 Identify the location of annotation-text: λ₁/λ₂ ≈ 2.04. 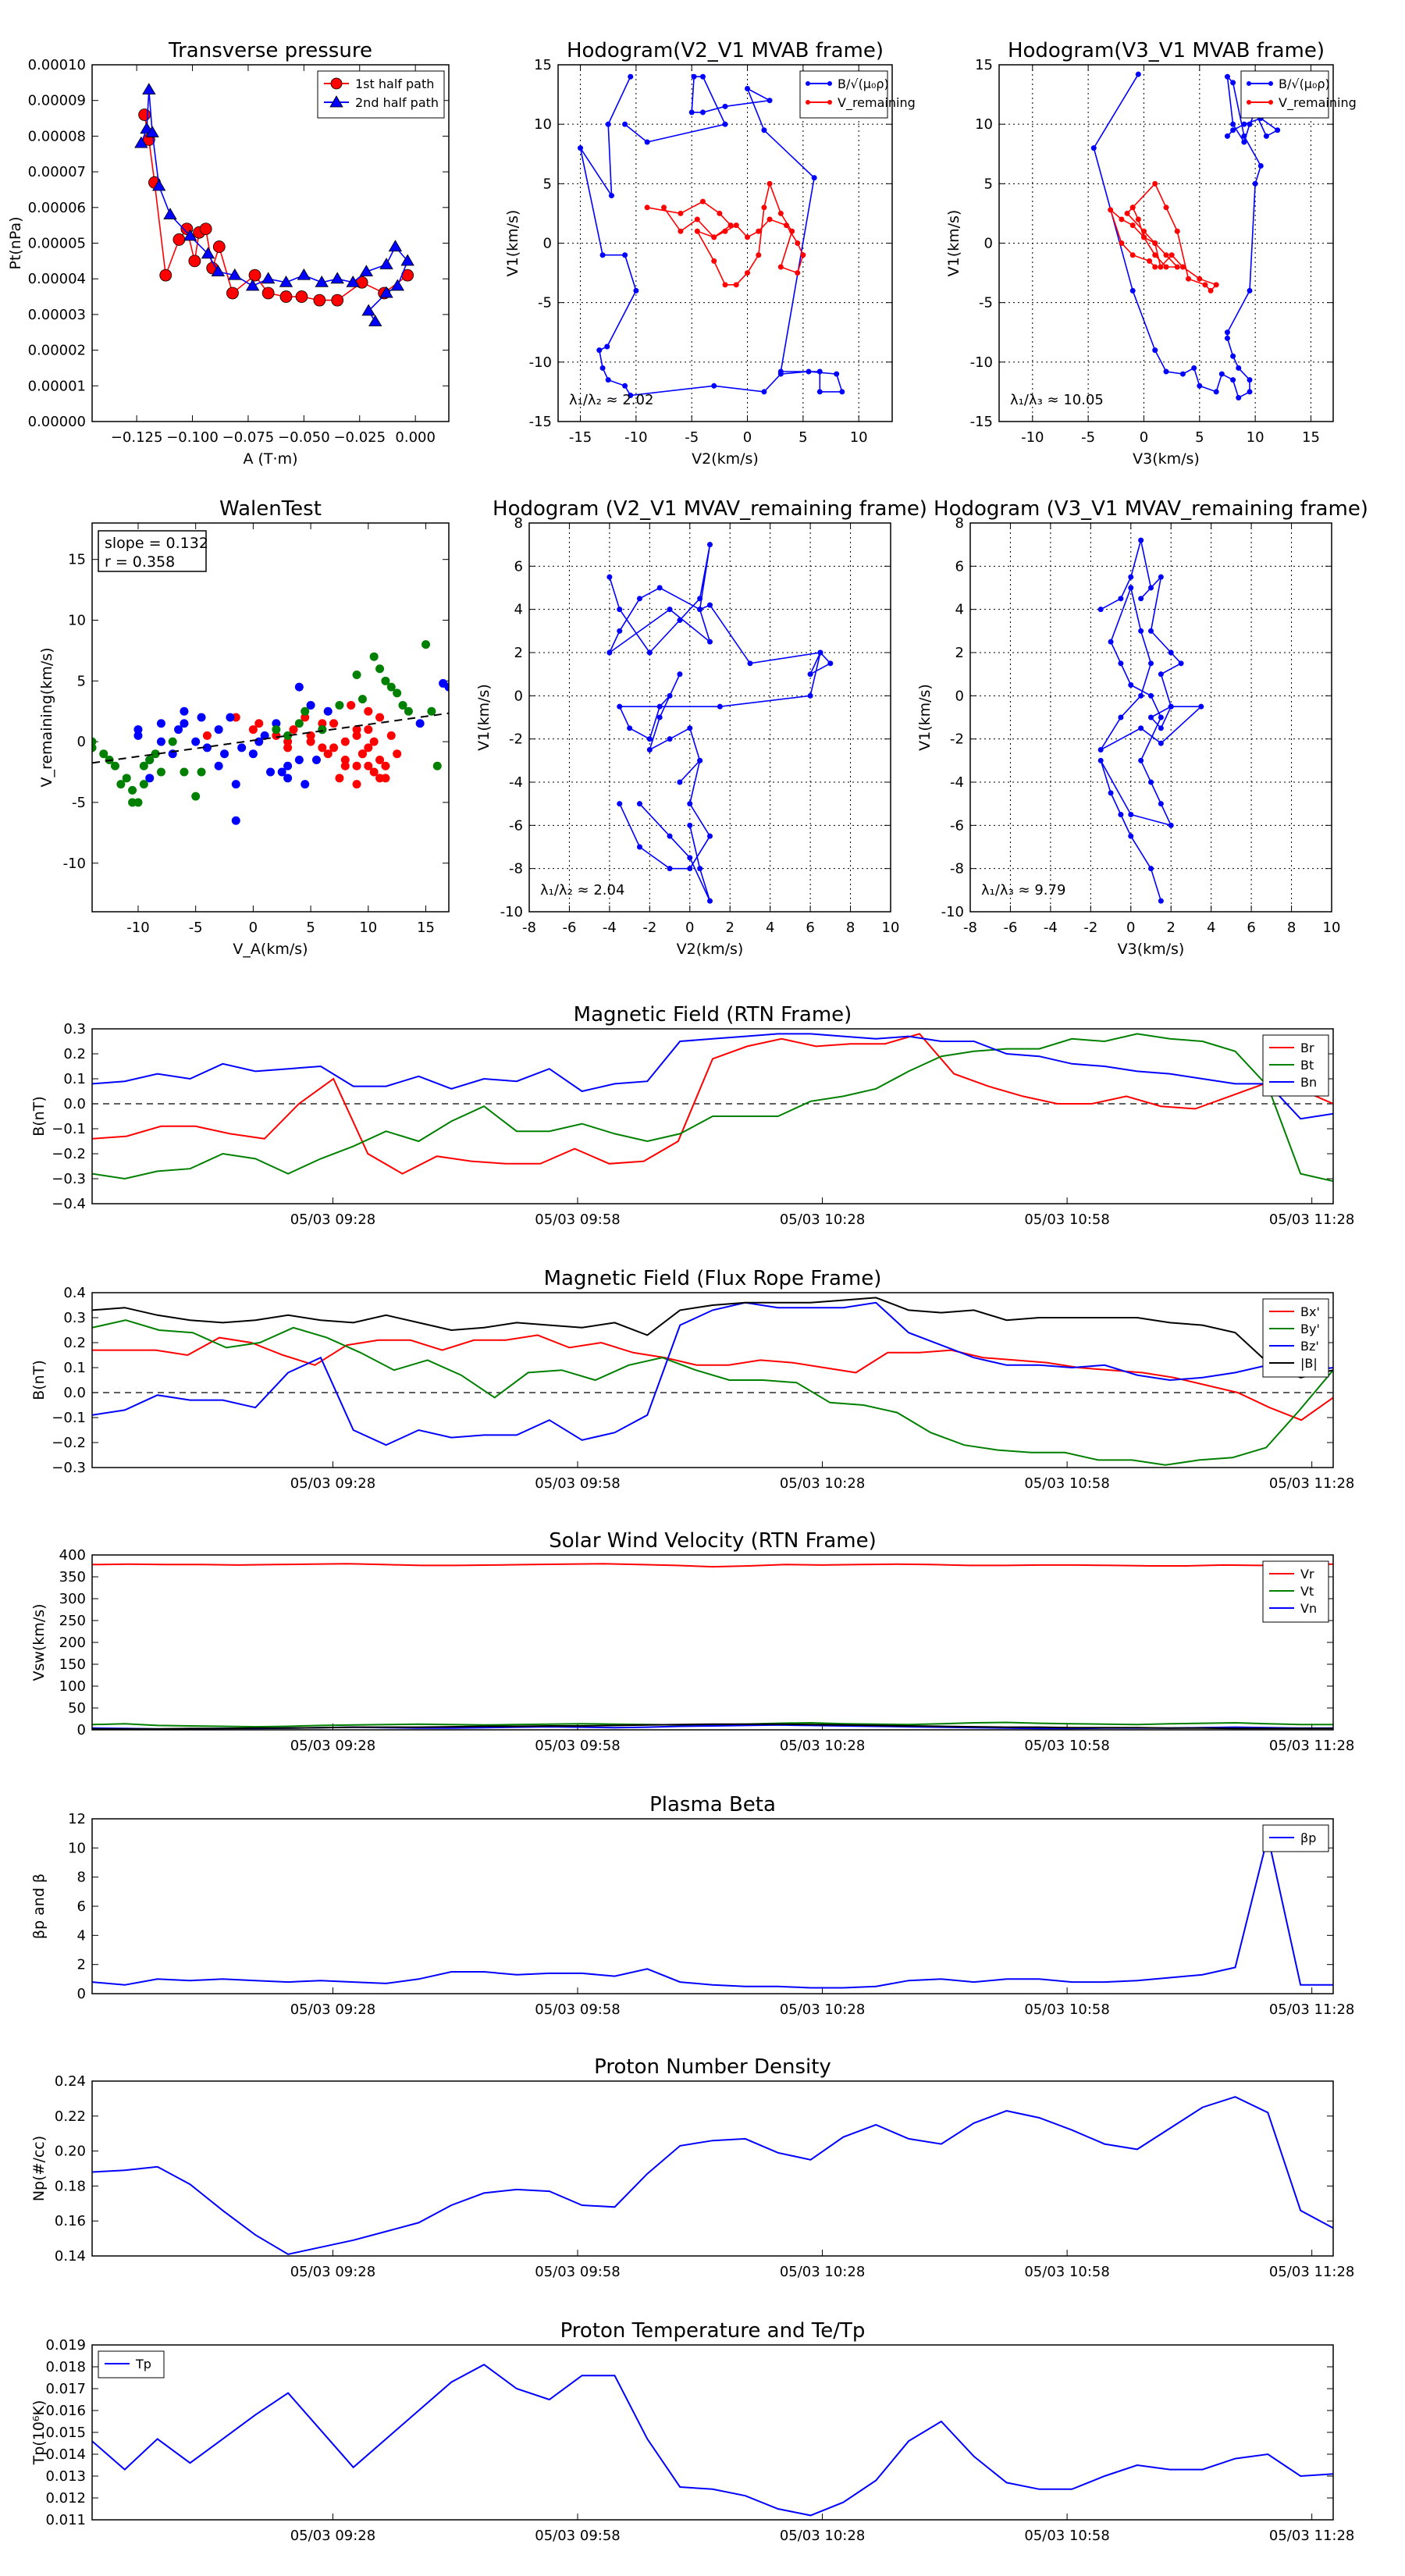
(582, 890).